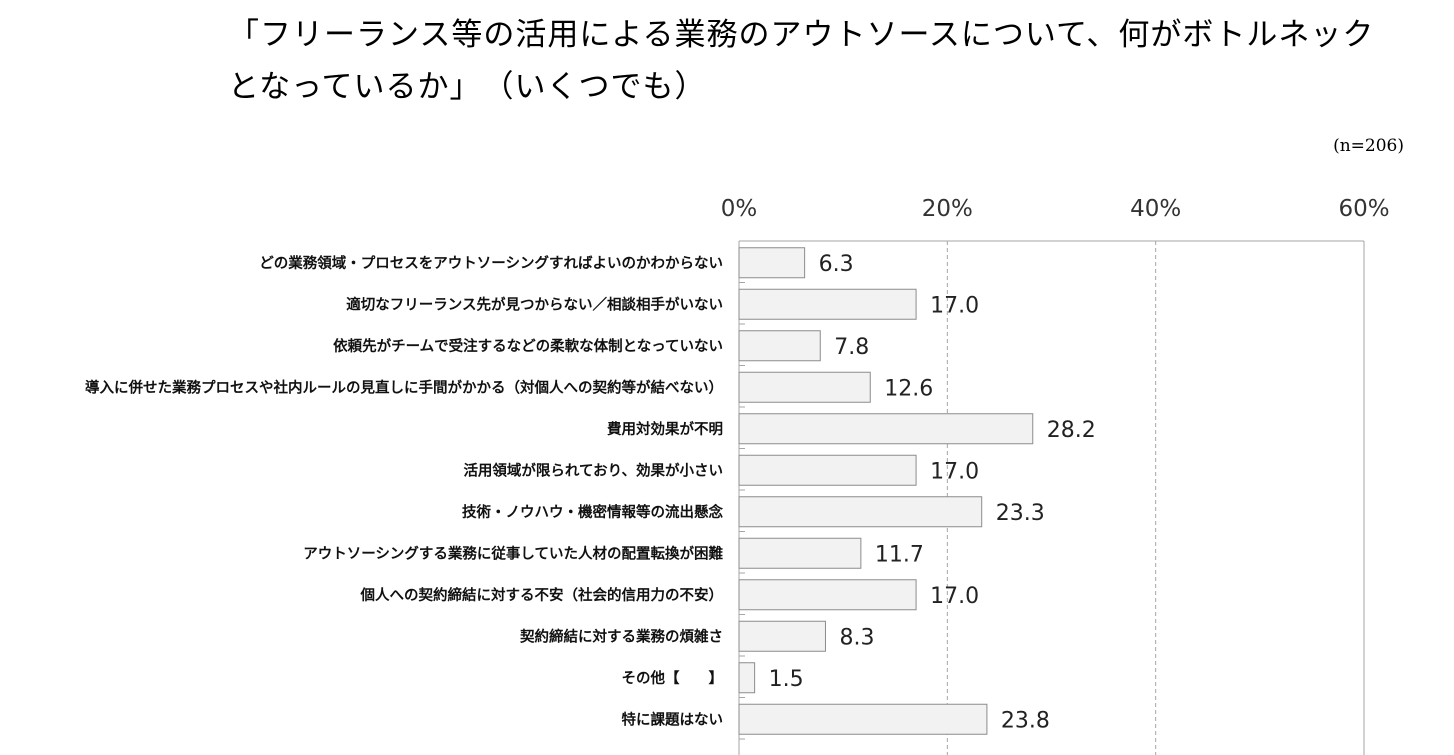 This screenshot has width=1454, height=755. I want to click on sample-size-note: (n=206), so click(1368, 146).